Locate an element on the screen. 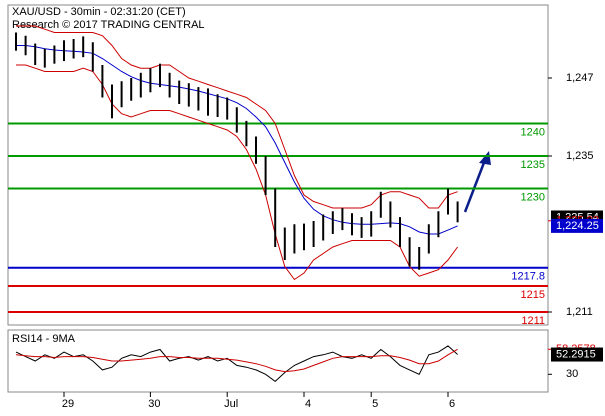 The image size is (605, 416). x-tick-label: 29 is located at coordinates (68, 404).